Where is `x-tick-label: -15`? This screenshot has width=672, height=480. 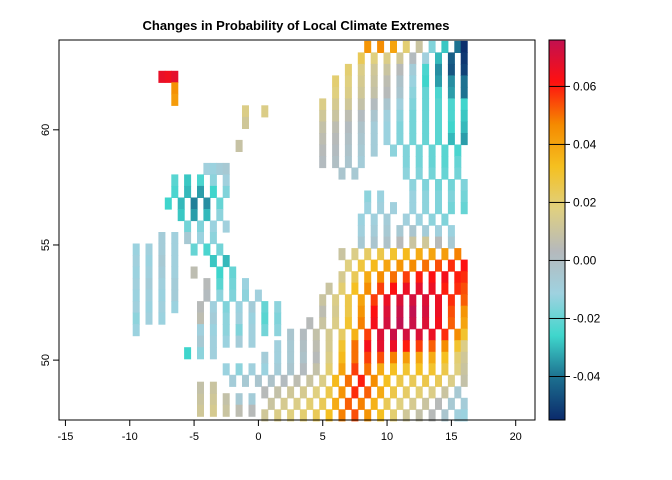 x-tick-label: -15 is located at coordinates (65, 437).